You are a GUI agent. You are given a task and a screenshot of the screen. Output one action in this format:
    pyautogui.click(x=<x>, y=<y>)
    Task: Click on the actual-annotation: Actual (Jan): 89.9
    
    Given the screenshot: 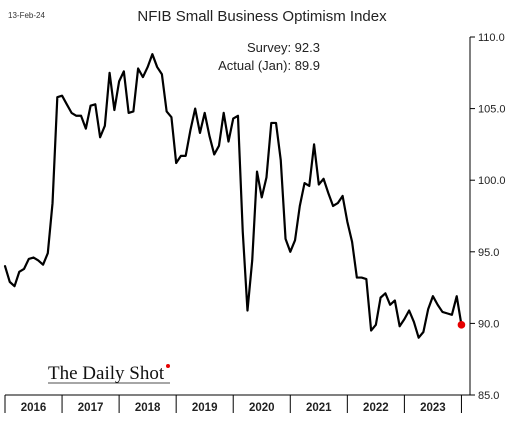 What is the action you would take?
    pyautogui.click(x=269, y=65)
    